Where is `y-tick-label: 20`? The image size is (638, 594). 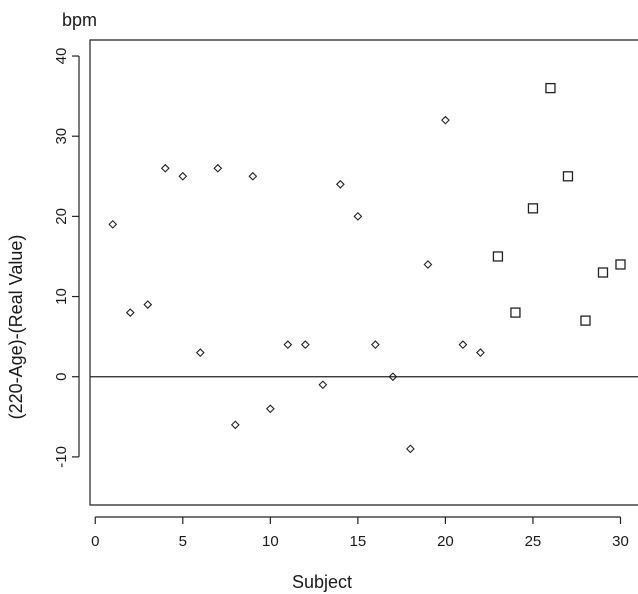
y-tick-label: 20 is located at coordinates (61, 216).